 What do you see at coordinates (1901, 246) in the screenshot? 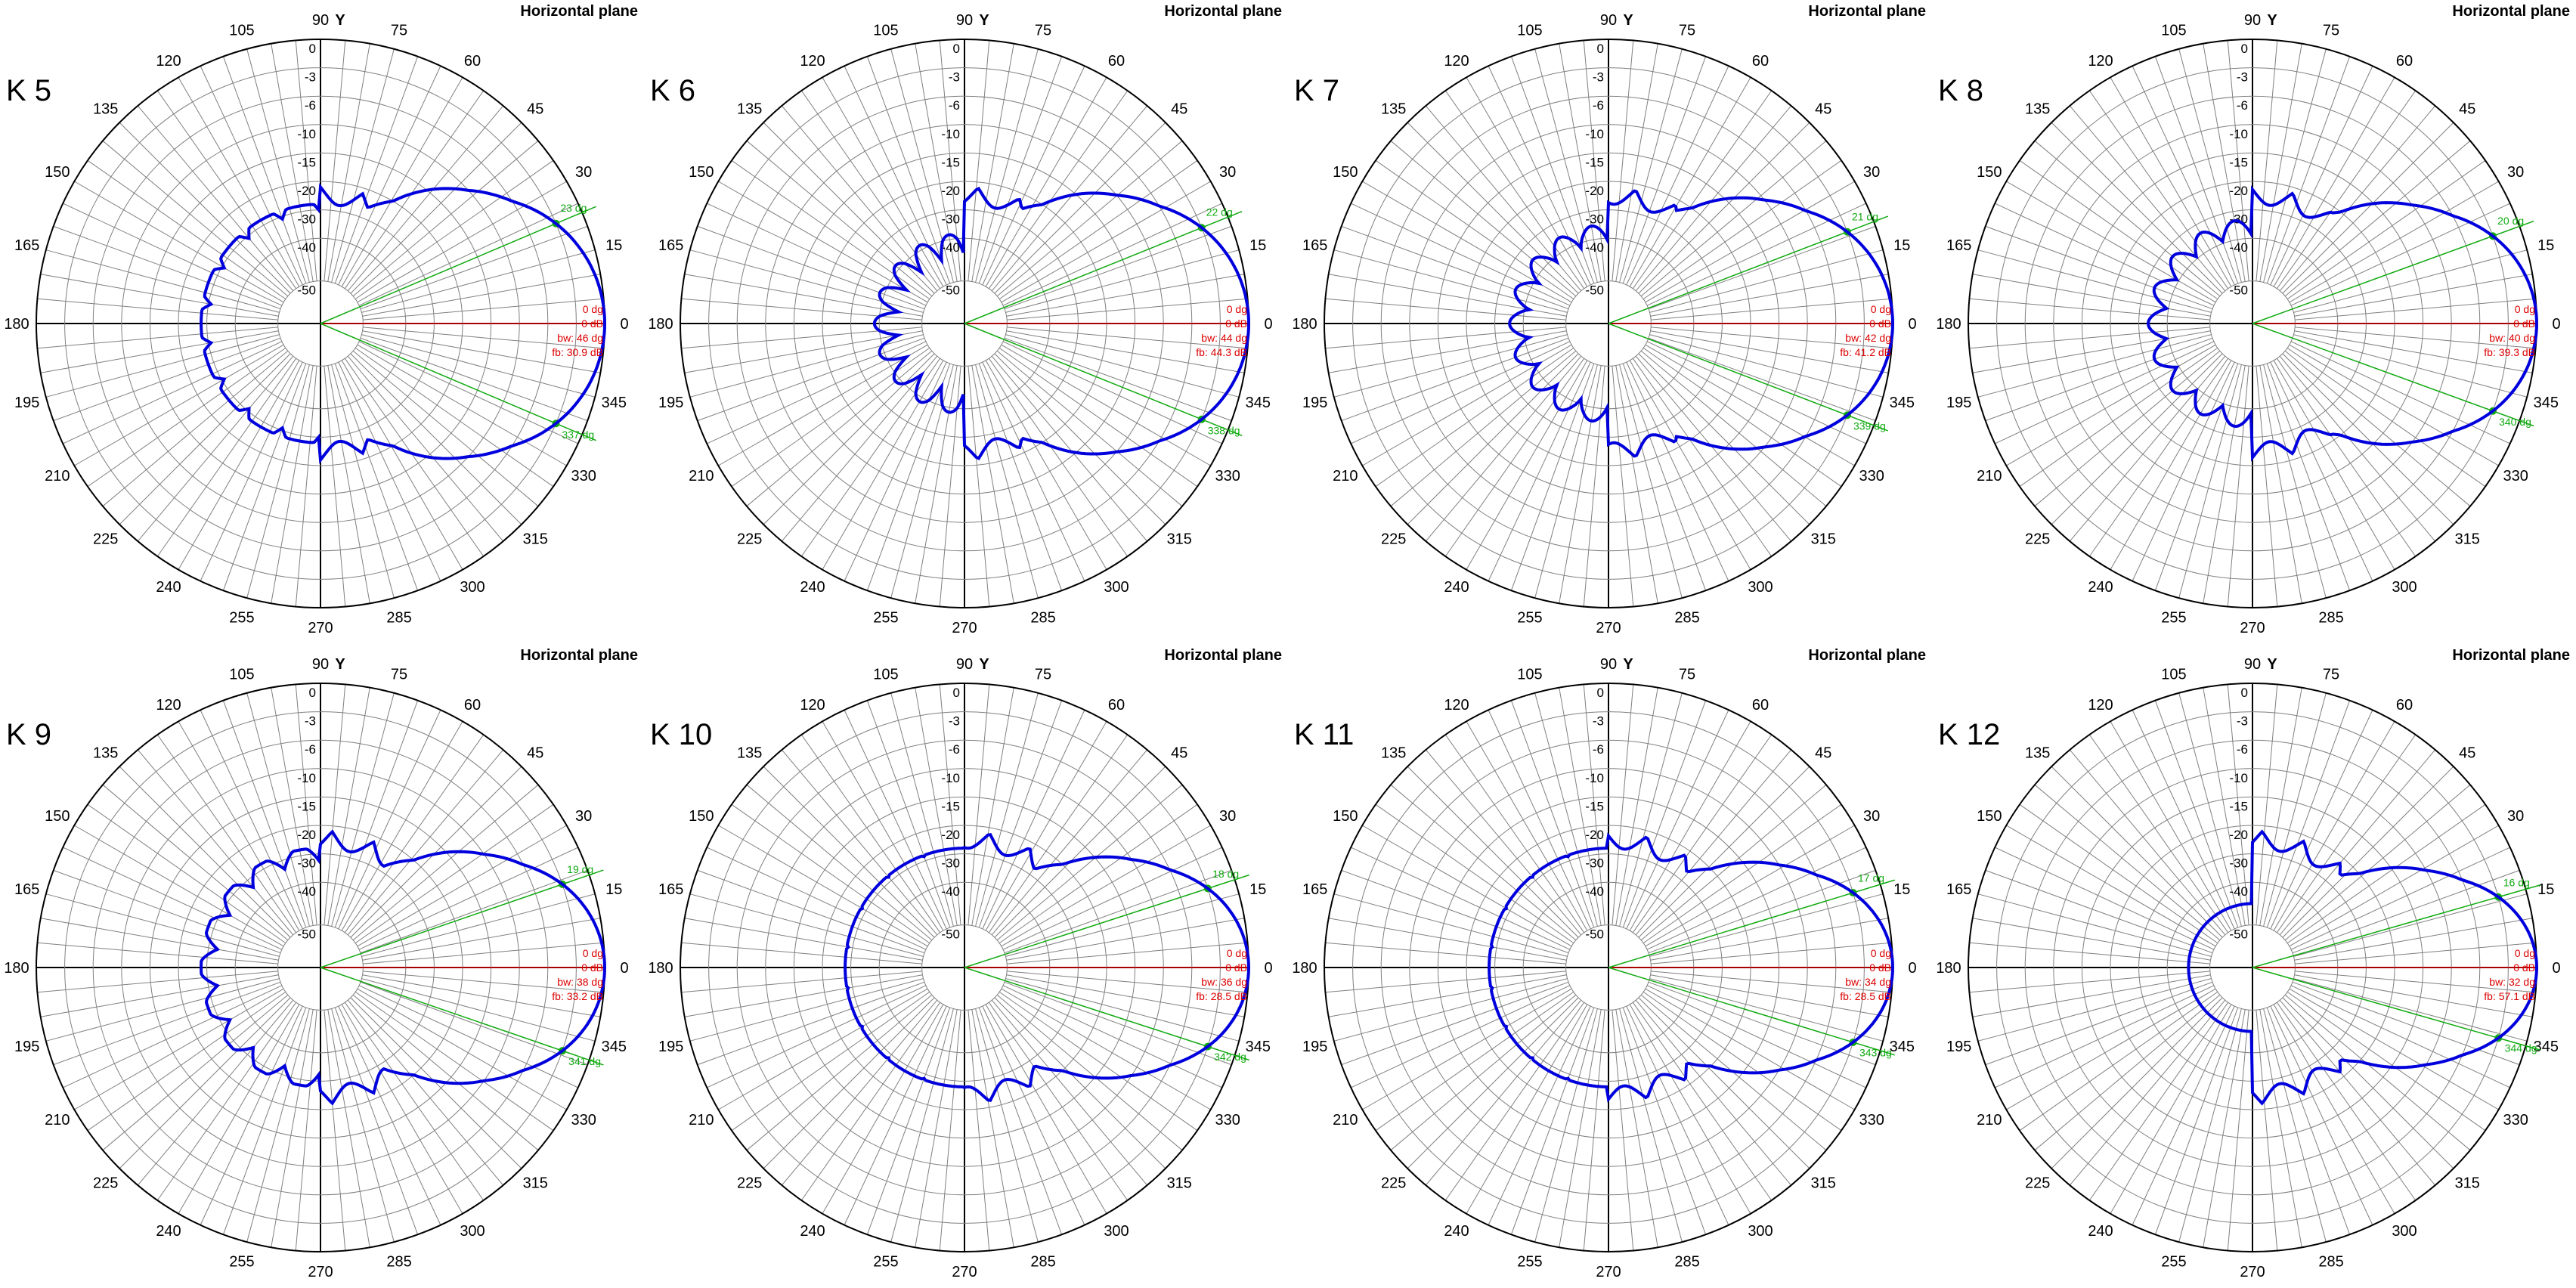
I see `angle-tick-label: 15` at bounding box center [1901, 246].